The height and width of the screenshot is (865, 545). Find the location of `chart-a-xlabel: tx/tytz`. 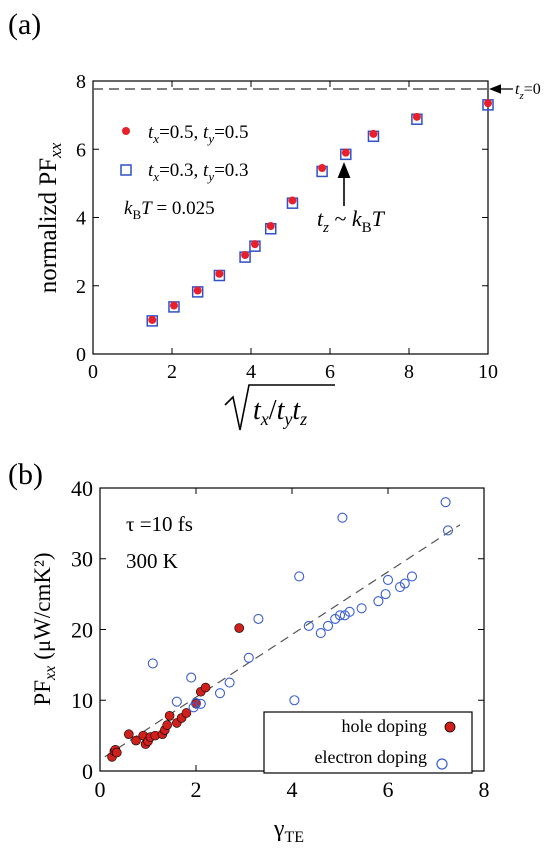

chart-a-xlabel: tx/tytz is located at coordinates (279, 407).